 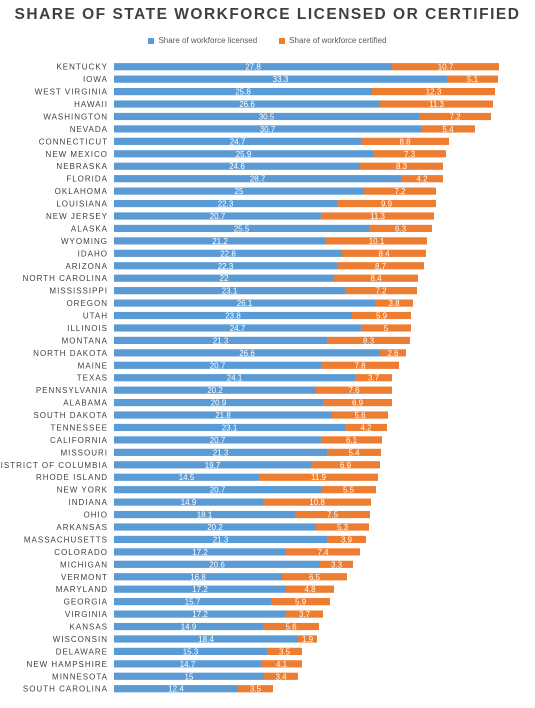 What do you see at coordinates (89, 228) in the screenshot?
I see `category-label: ALASKA` at bounding box center [89, 228].